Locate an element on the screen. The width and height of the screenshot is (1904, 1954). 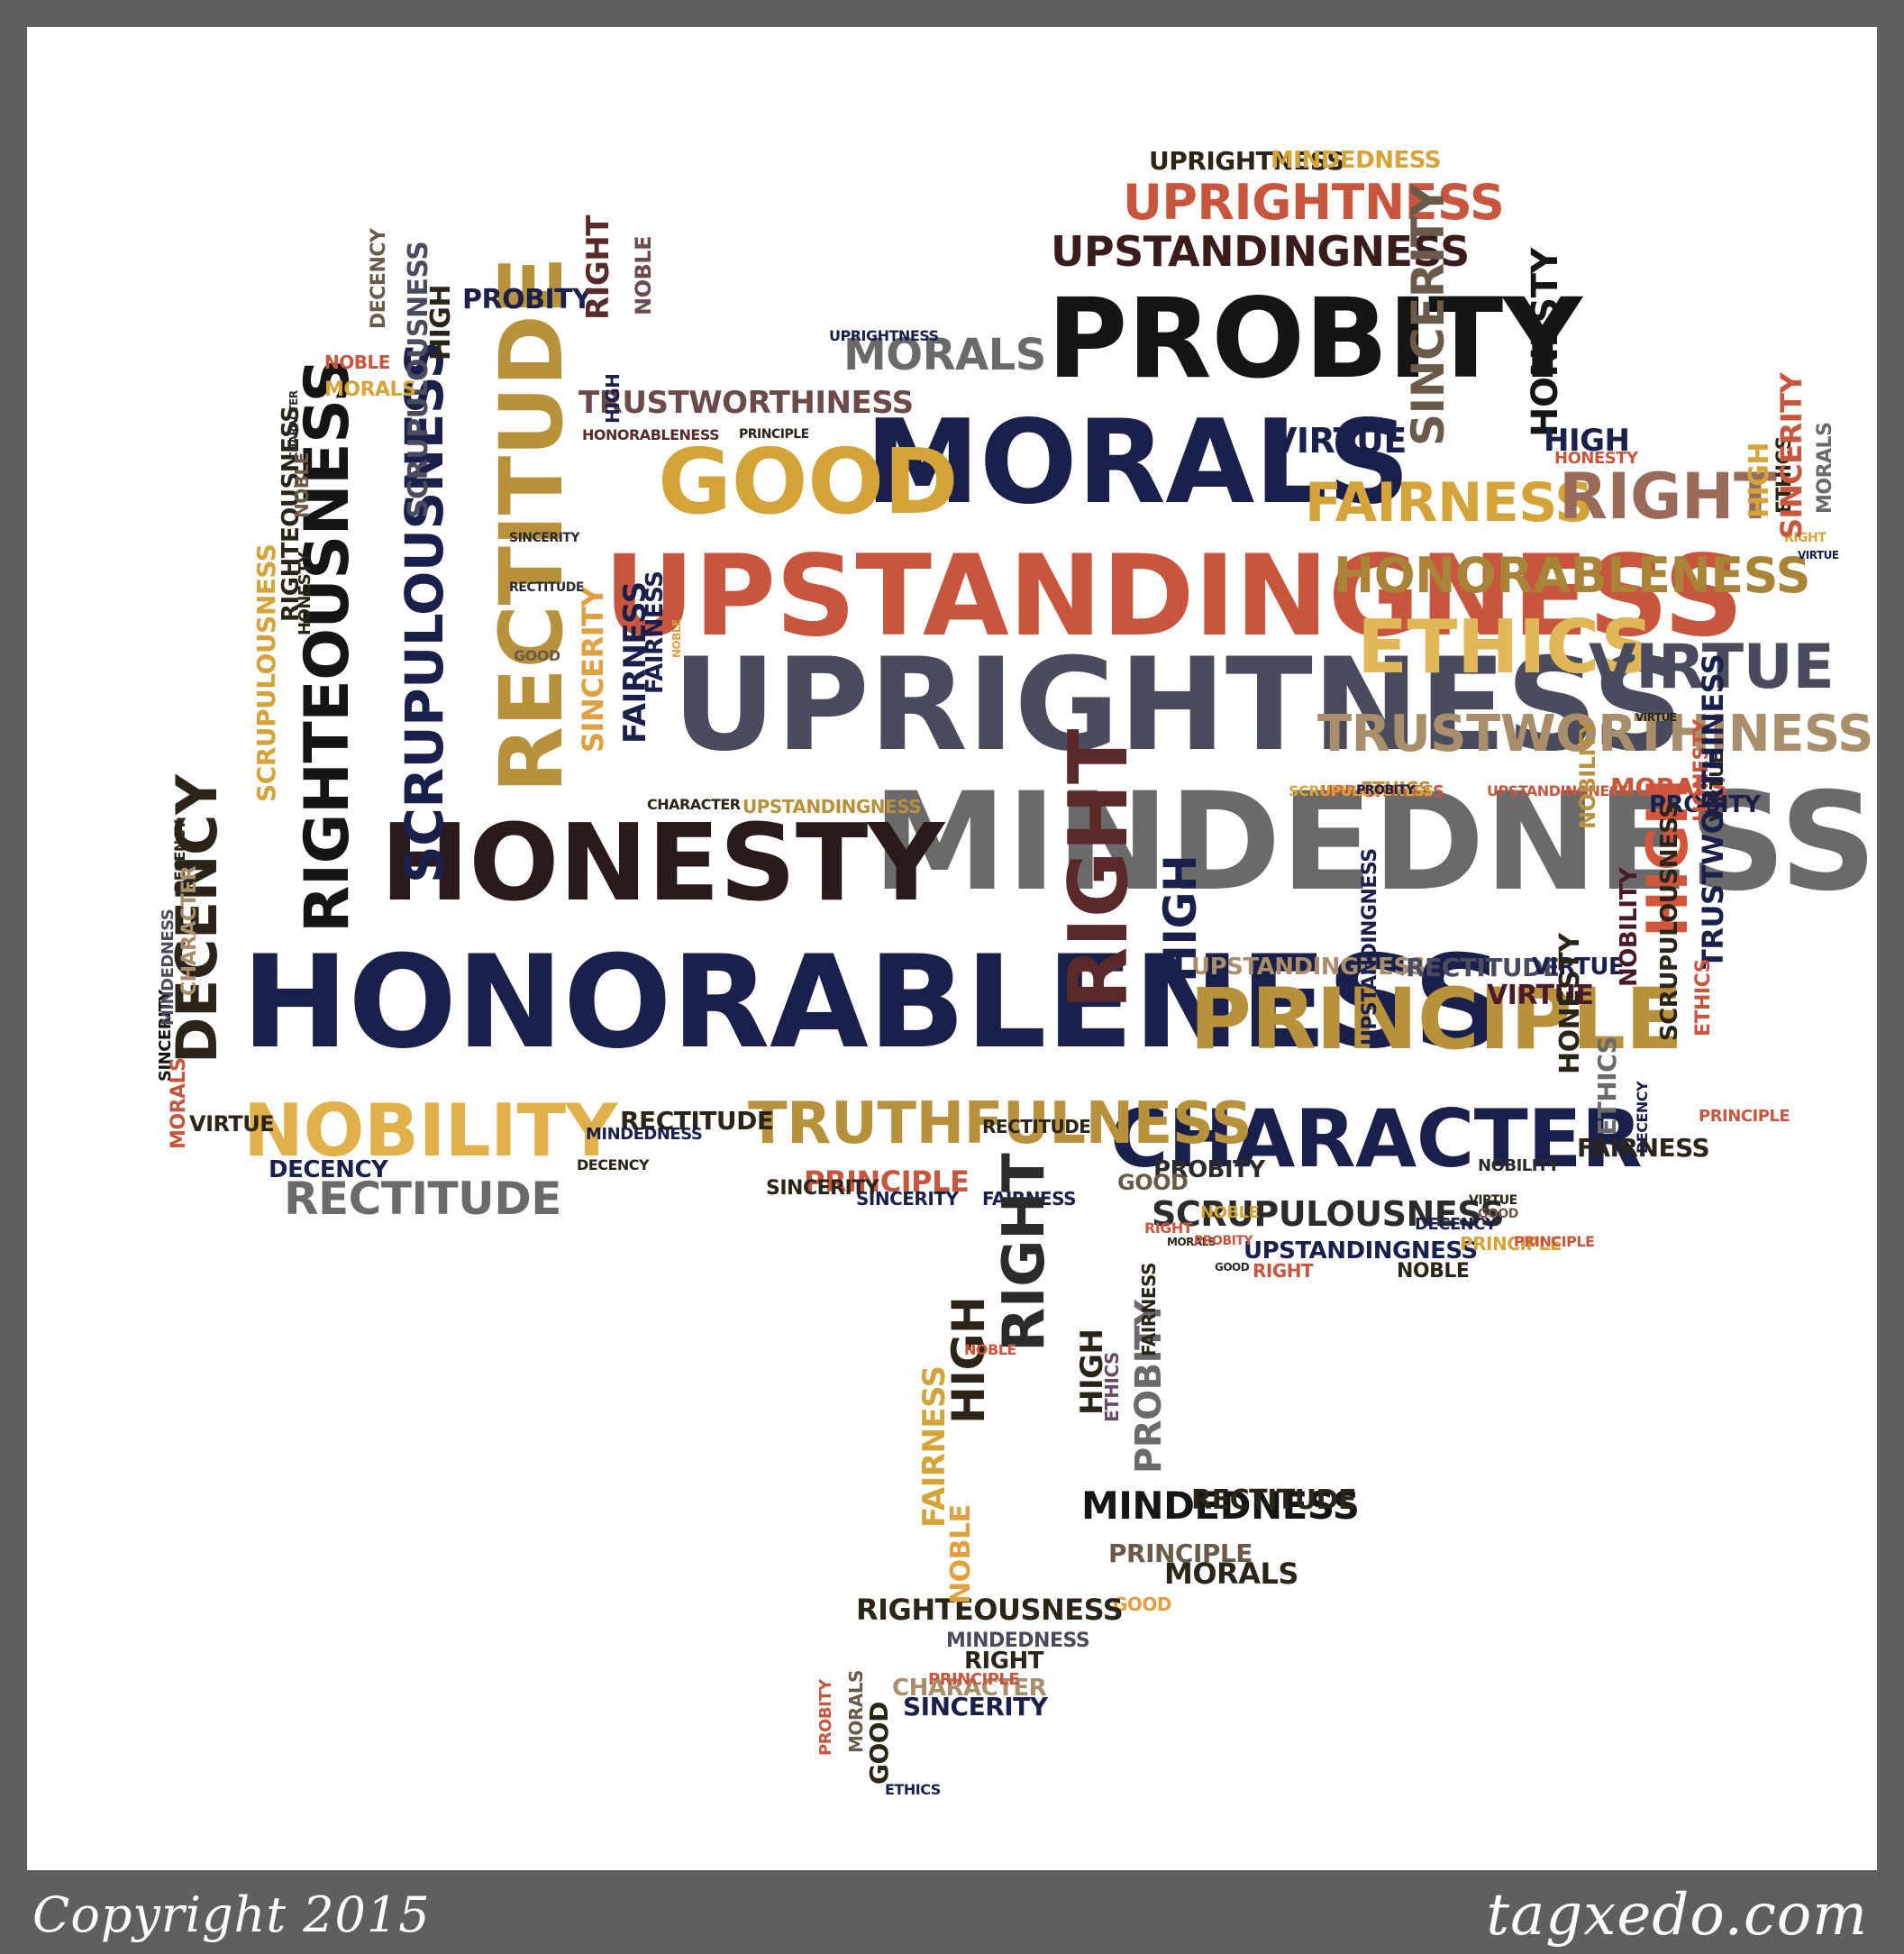
word-cloud-word: RIGHTEOUSNESS is located at coordinates (990, 1610).